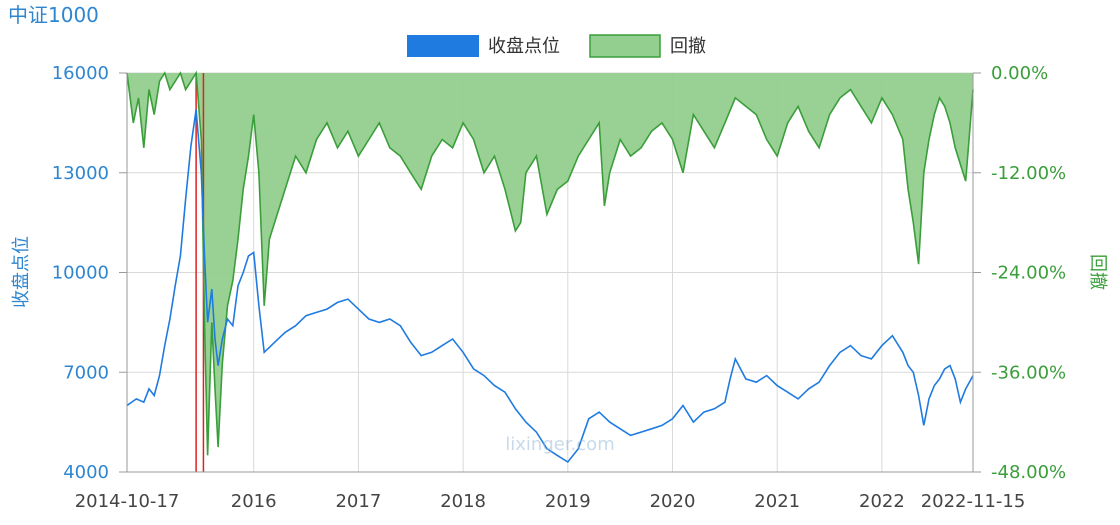 Image resolution: width=1120 pixels, height=525 pixels. What do you see at coordinates (1028, 472) in the screenshot?
I see `y-right-tick-label-4: -48.00%` at bounding box center [1028, 472].